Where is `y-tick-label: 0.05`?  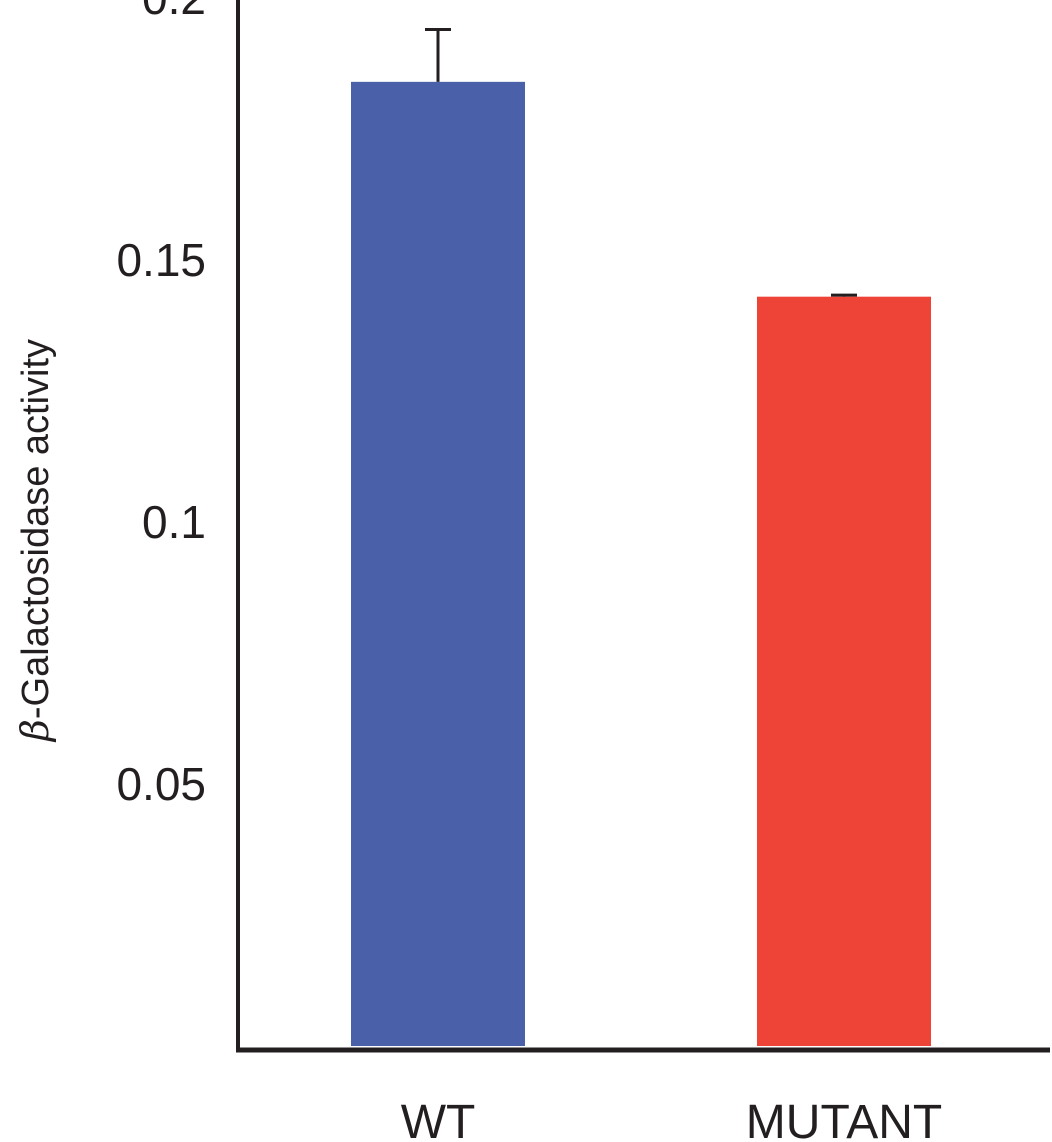
y-tick-label: 0.05 is located at coordinates (161, 784).